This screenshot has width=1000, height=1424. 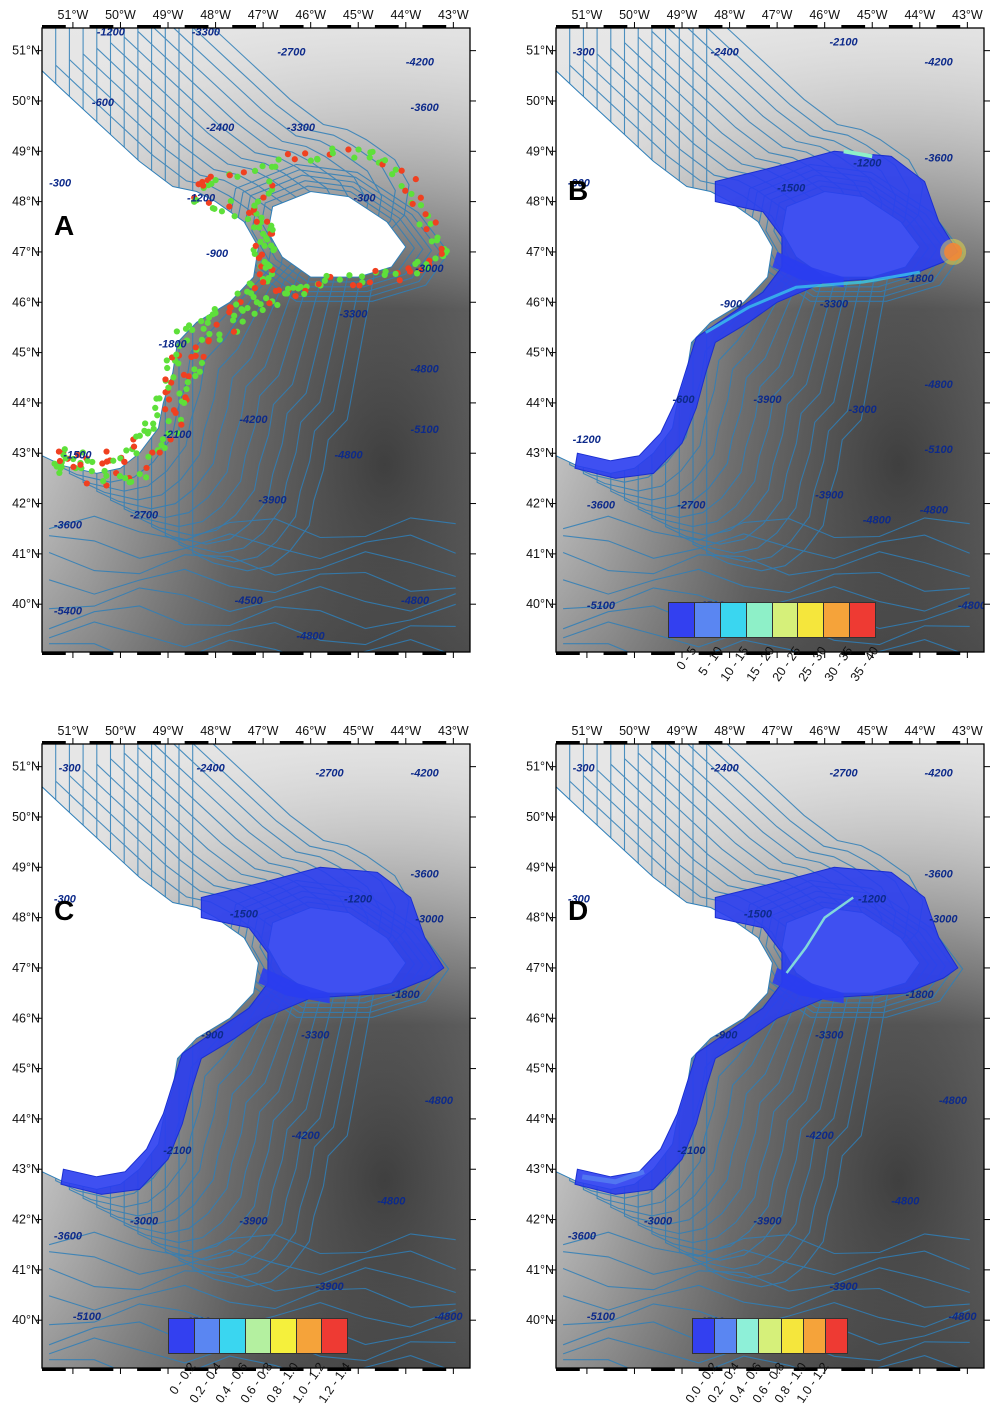 What do you see at coordinates (540, 302) in the screenshot?
I see `latitude-tick-label: 46°N` at bounding box center [540, 302].